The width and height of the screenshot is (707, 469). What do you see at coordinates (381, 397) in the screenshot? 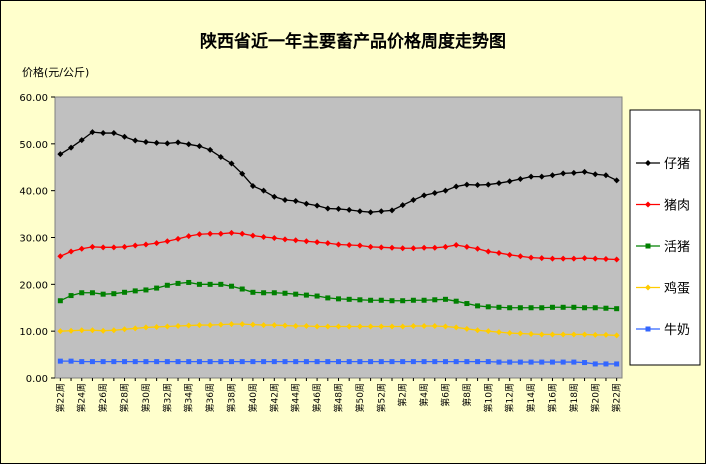
I see `x-tick-label: 第52周` at bounding box center [381, 397].